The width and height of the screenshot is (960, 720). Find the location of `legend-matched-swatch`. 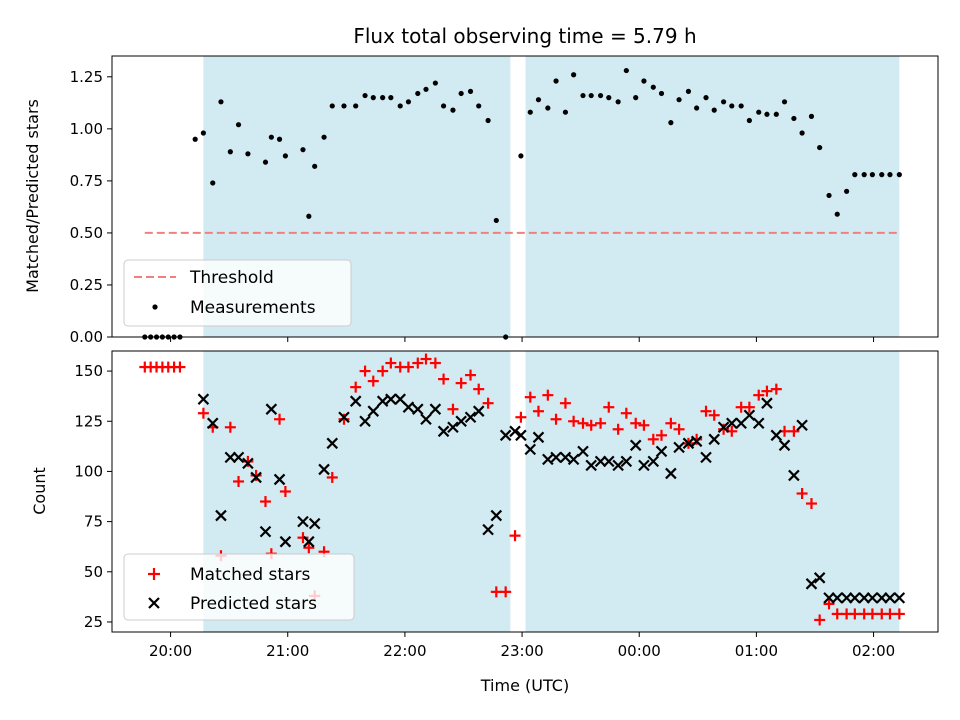

legend-matched-swatch is located at coordinates (154, 574).